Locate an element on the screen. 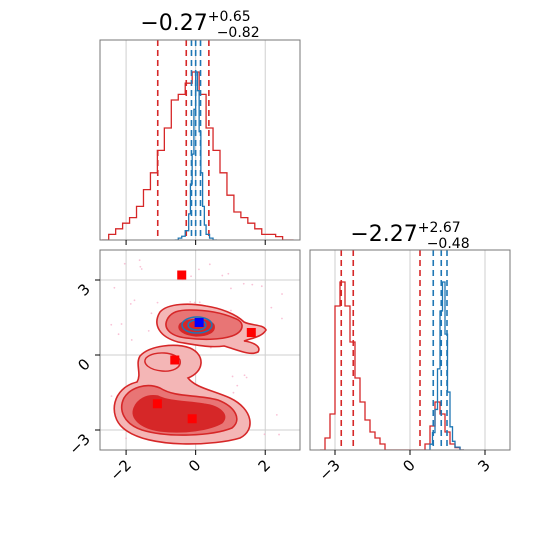  hist-param2-series-0-steps is located at coordinates (392, 365).